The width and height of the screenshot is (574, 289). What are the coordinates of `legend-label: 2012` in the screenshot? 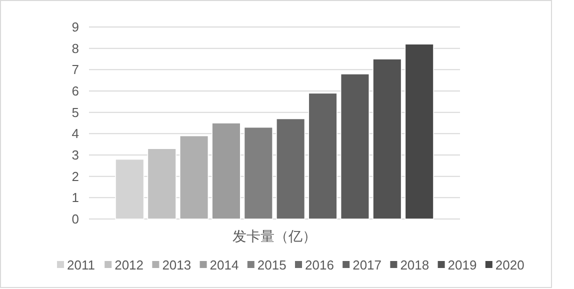 It's located at (129, 265).